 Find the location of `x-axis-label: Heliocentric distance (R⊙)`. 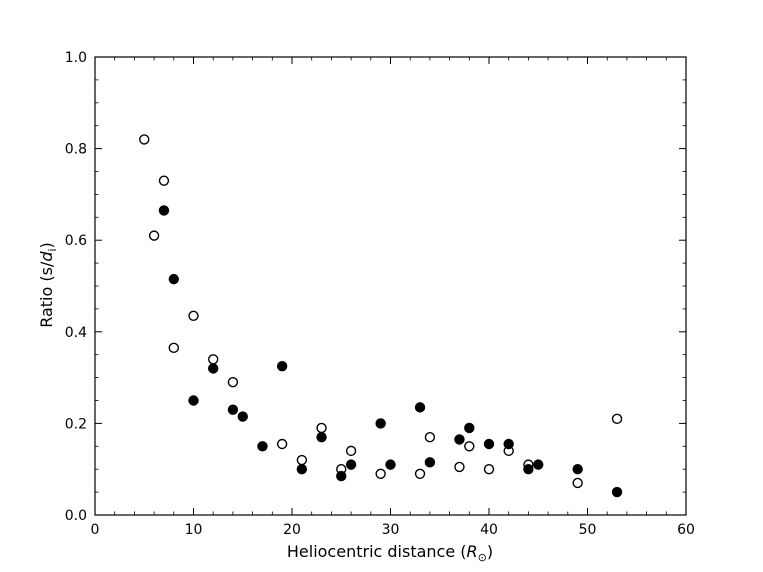

x-axis-label: Heliocentric distance (R⊙) is located at coordinates (390, 553).